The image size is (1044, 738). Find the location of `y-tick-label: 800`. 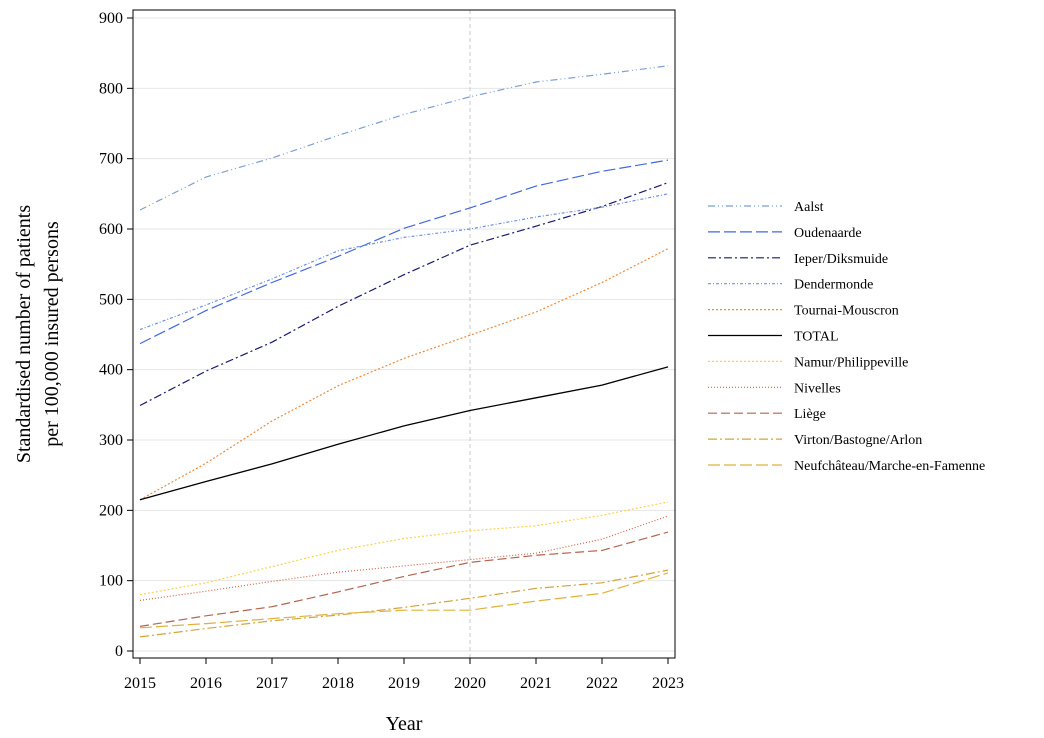

y-tick-label: 800 is located at coordinates (111, 88).